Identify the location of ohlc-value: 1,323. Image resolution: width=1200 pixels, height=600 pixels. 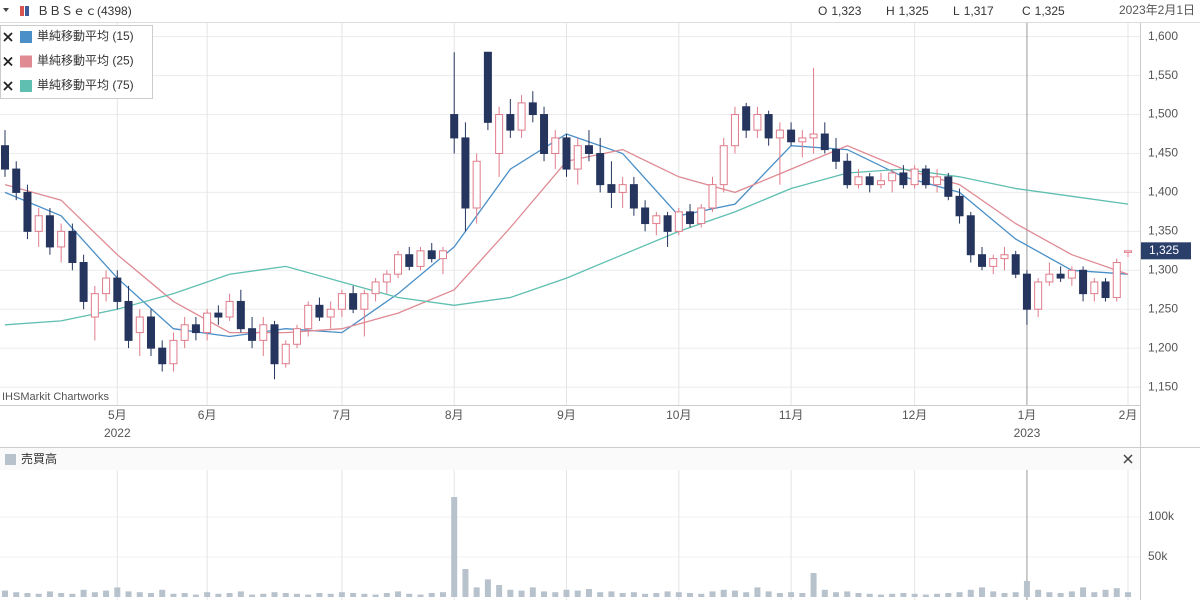
(846, 11).